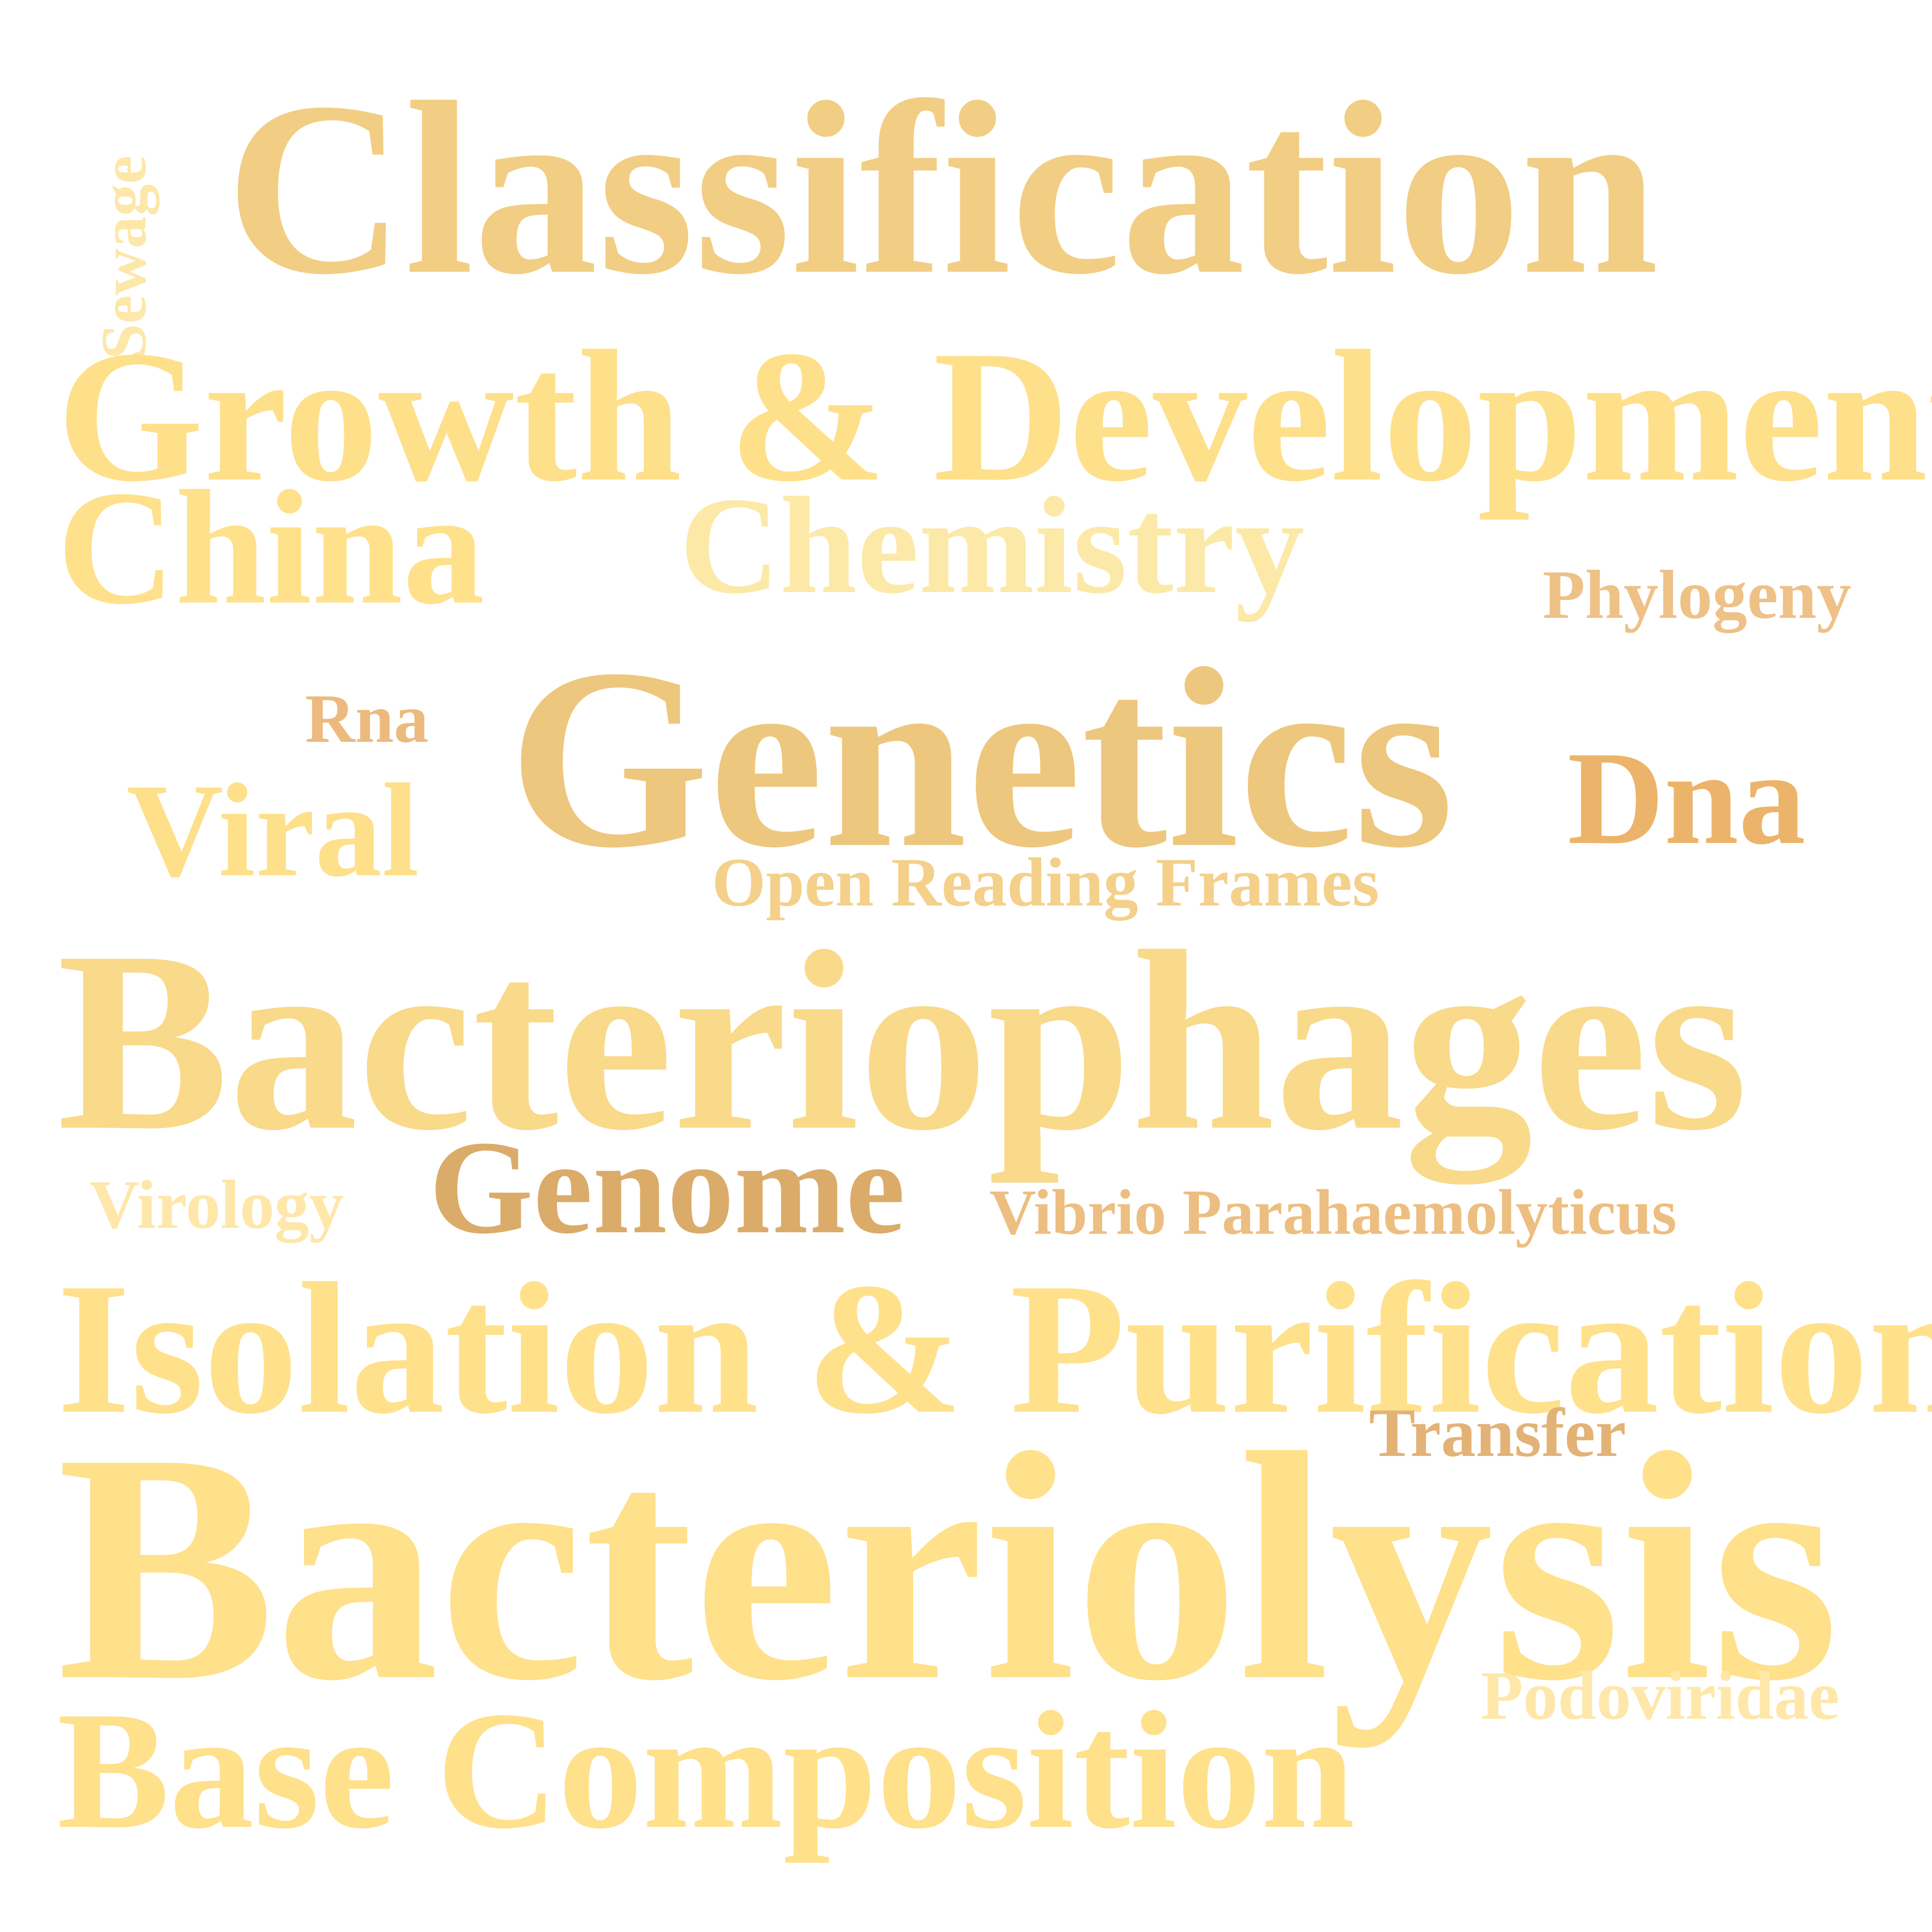 The image size is (1932, 1932). What do you see at coordinates (272, 830) in the screenshot?
I see `word-viral: Viral` at bounding box center [272, 830].